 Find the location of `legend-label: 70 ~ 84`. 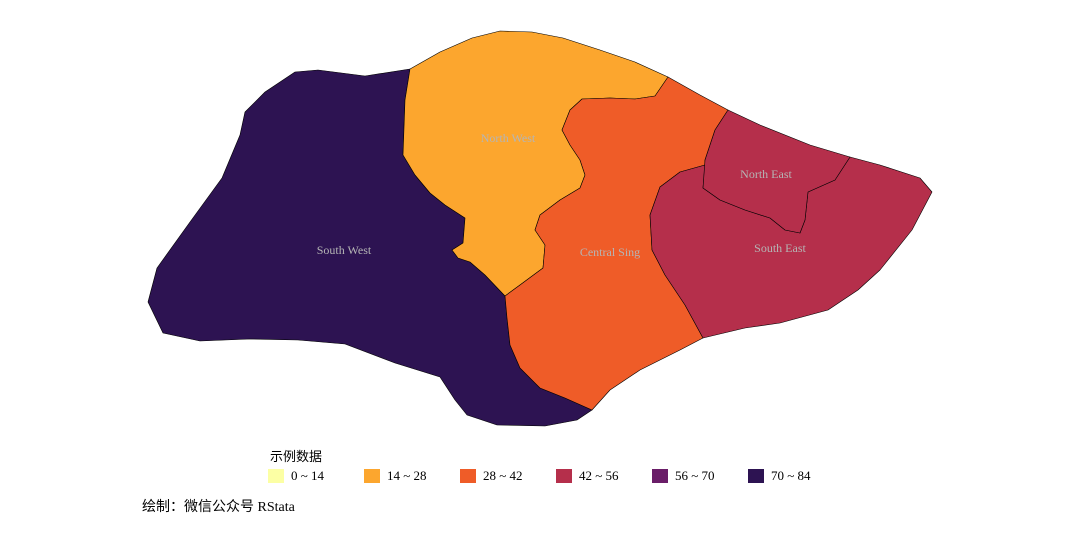

legend-label: 70 ~ 84 is located at coordinates (791, 475).